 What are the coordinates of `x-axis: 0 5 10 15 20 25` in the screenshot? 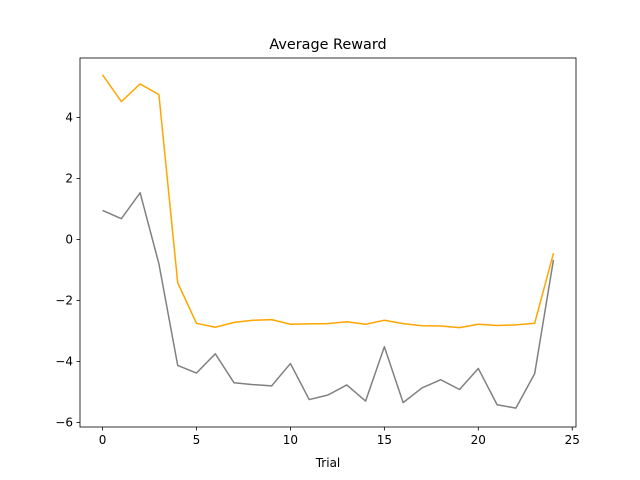 It's located at (339, 437).